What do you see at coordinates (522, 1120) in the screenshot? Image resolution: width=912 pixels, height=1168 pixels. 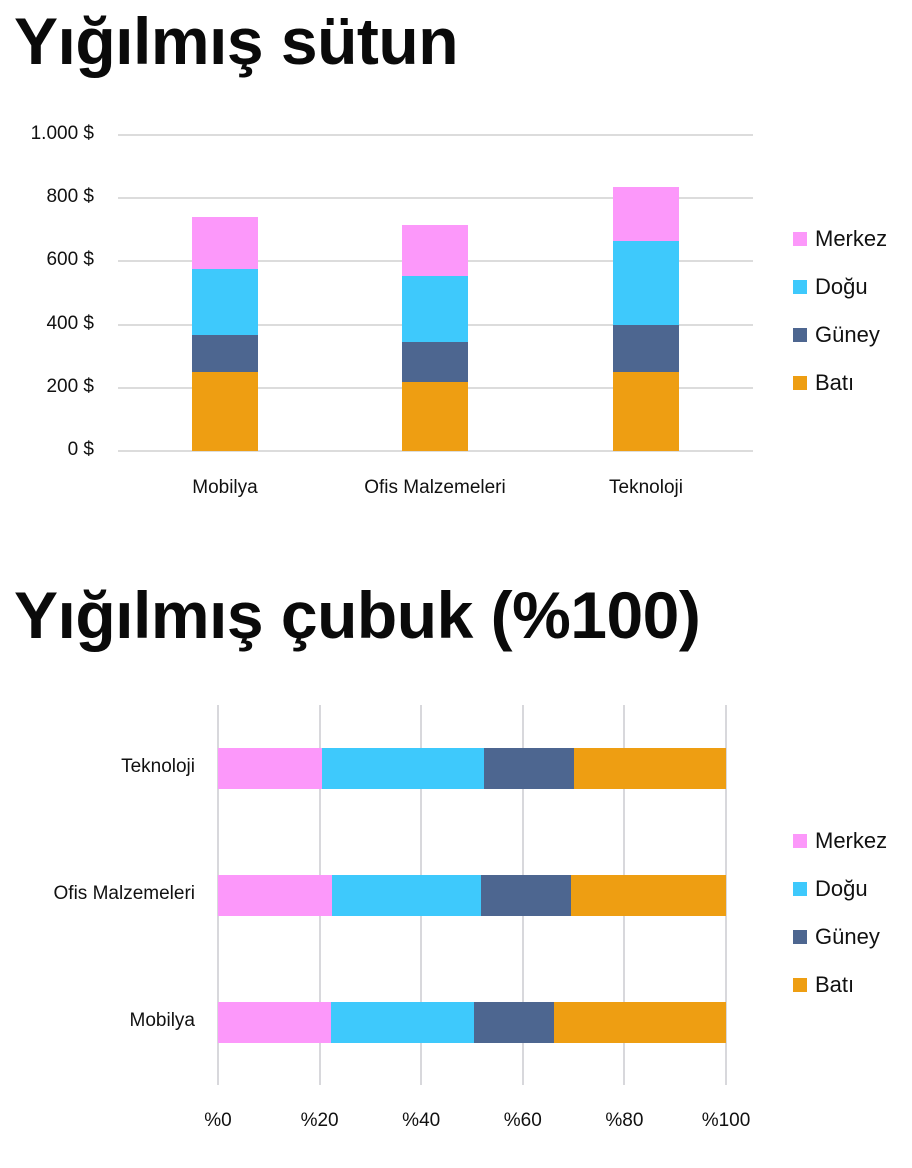 I see `x-axis-label: %60` at bounding box center [522, 1120].